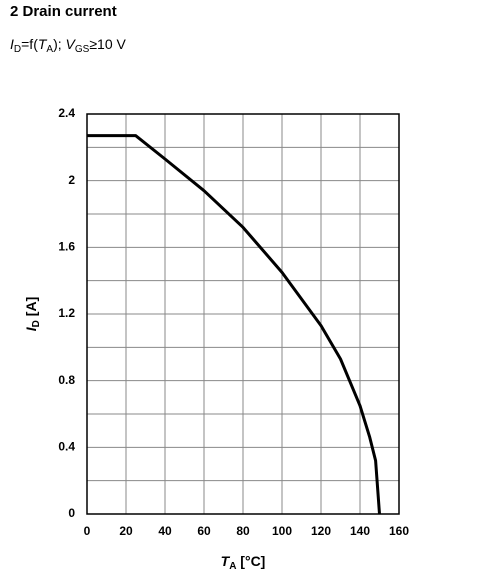  What do you see at coordinates (250, 561) in the screenshot?
I see `xlabel-part: [°C]` at bounding box center [250, 561].